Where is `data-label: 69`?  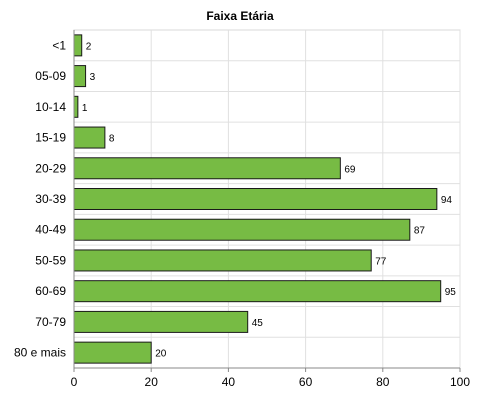
data-label: 69 is located at coordinates (350, 169).